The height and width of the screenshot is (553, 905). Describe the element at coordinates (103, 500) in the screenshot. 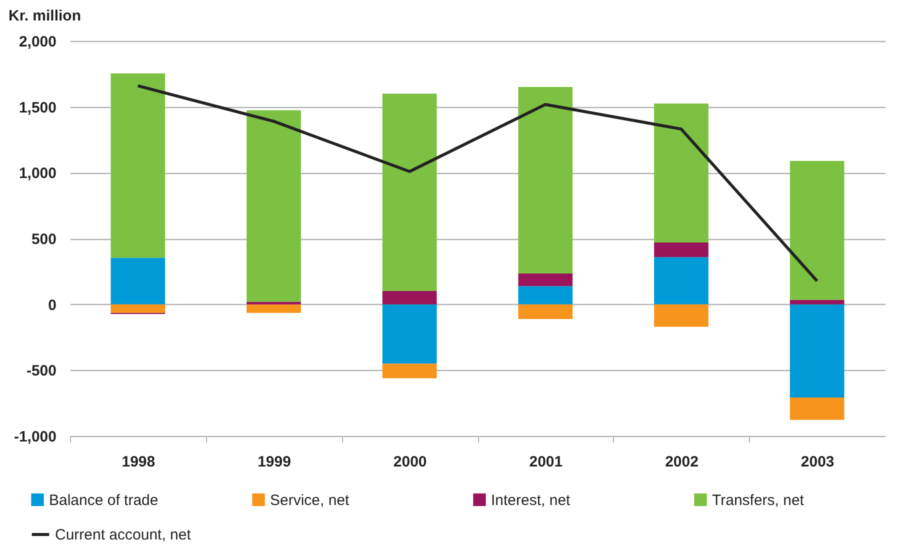

I see `legend-label: Balance of trade` at that location.